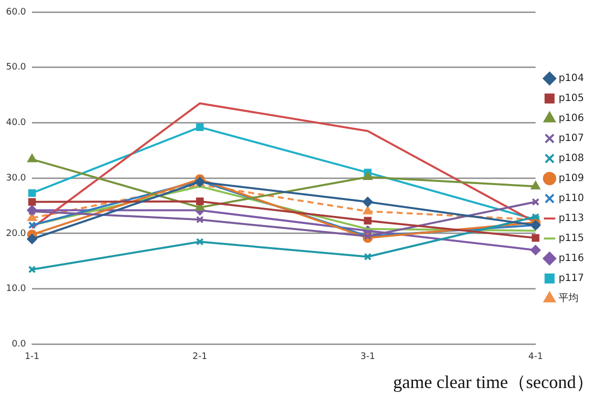 Image resolution: width=598 pixels, height=400 pixels. What do you see at coordinates (493, 382) in the screenshot?
I see `x-axis-title: game clear time（second）` at bounding box center [493, 382].